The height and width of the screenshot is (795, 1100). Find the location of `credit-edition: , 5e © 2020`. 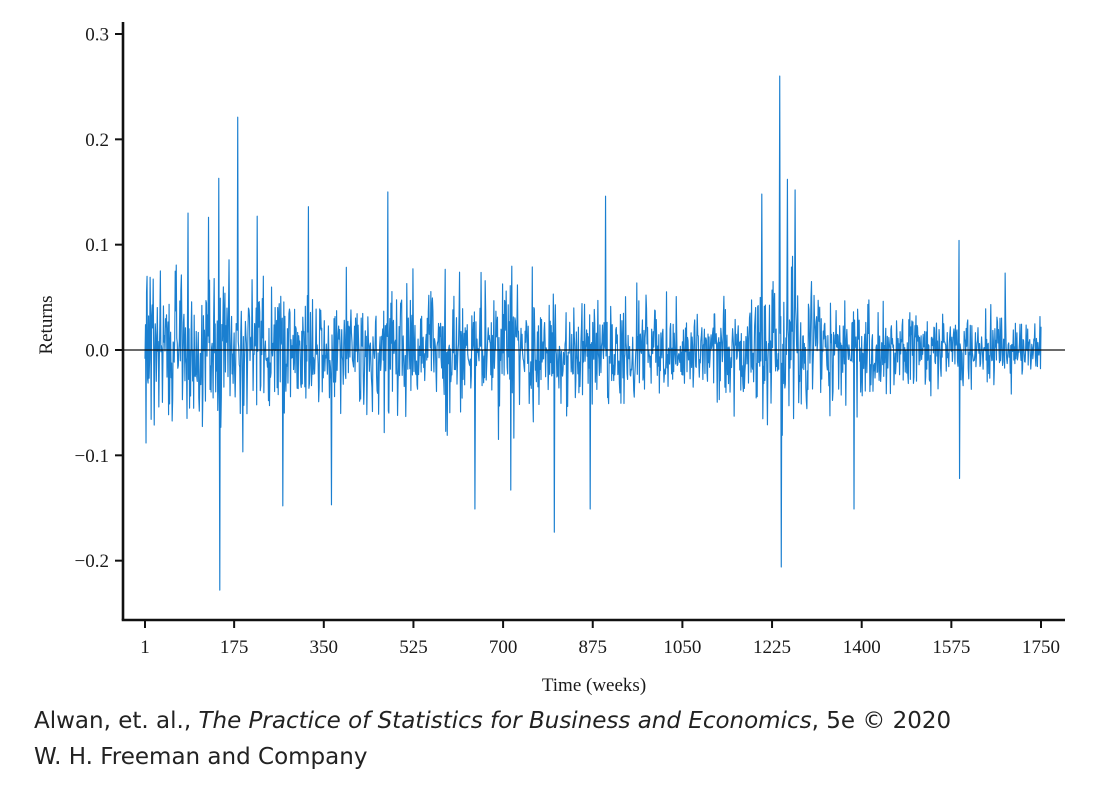

credit-edition: , 5e © 2020 is located at coordinates (881, 721).